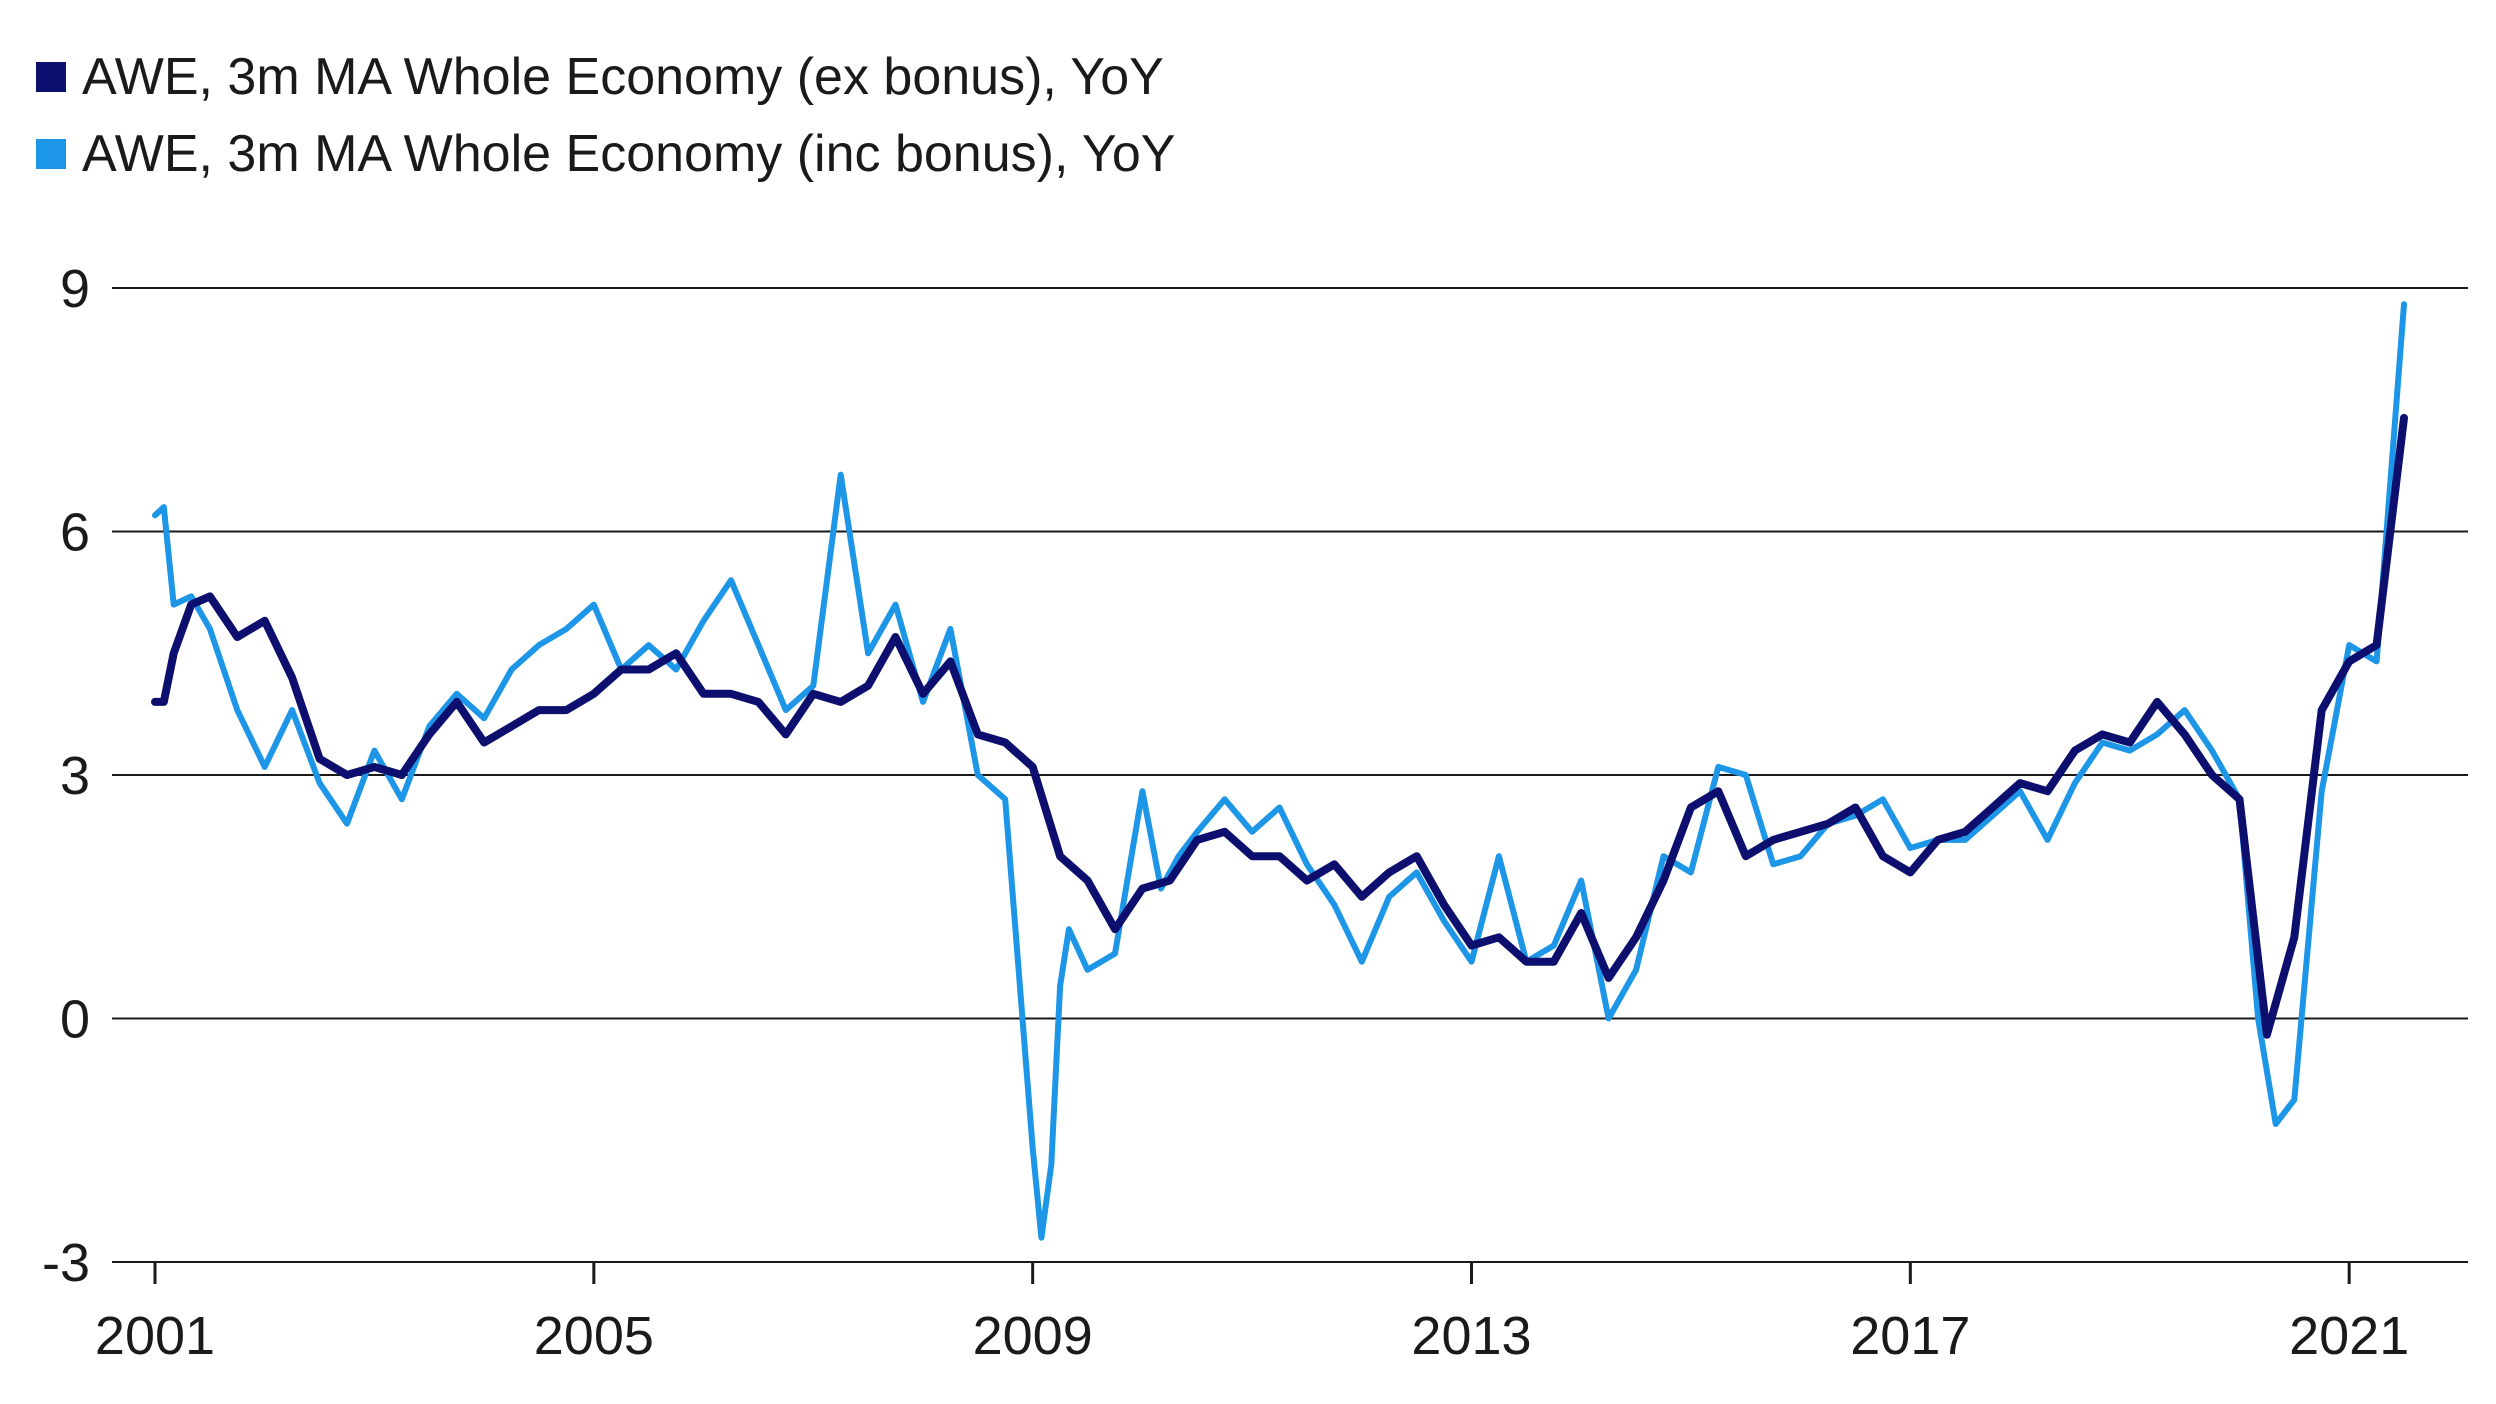 This screenshot has height=1404, width=2496. I want to click on y-tick-label: 3, so click(75, 776).